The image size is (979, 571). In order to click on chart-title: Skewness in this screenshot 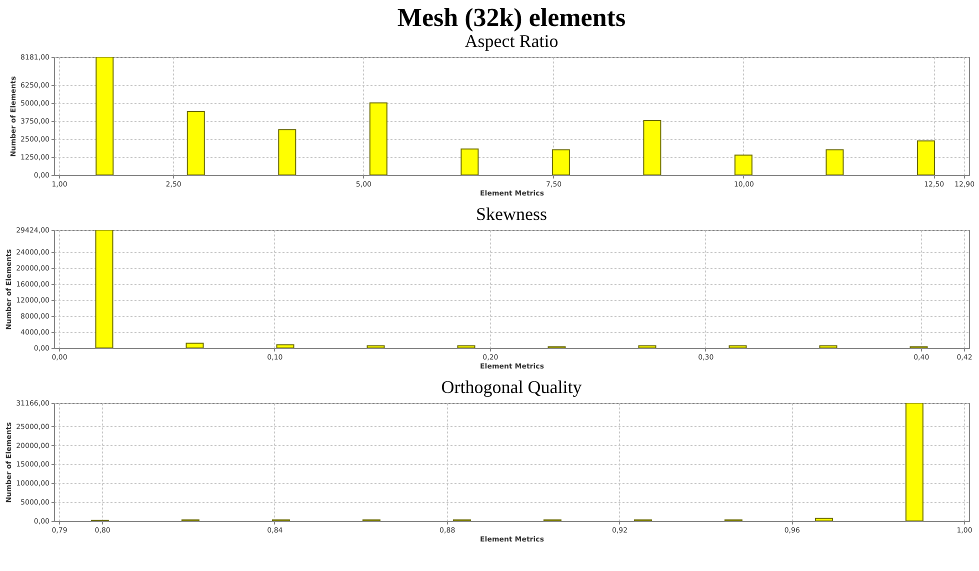, I will do `click(511, 214)`.